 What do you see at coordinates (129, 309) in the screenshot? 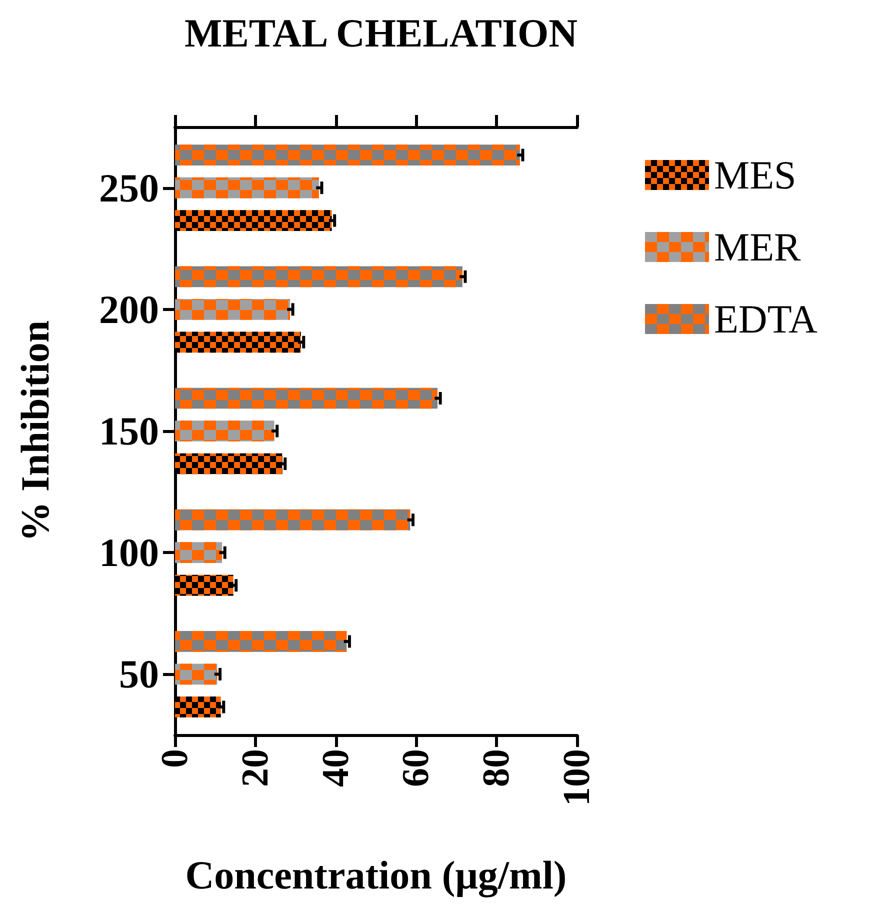
I see `y-tick-label: 200` at bounding box center [129, 309].